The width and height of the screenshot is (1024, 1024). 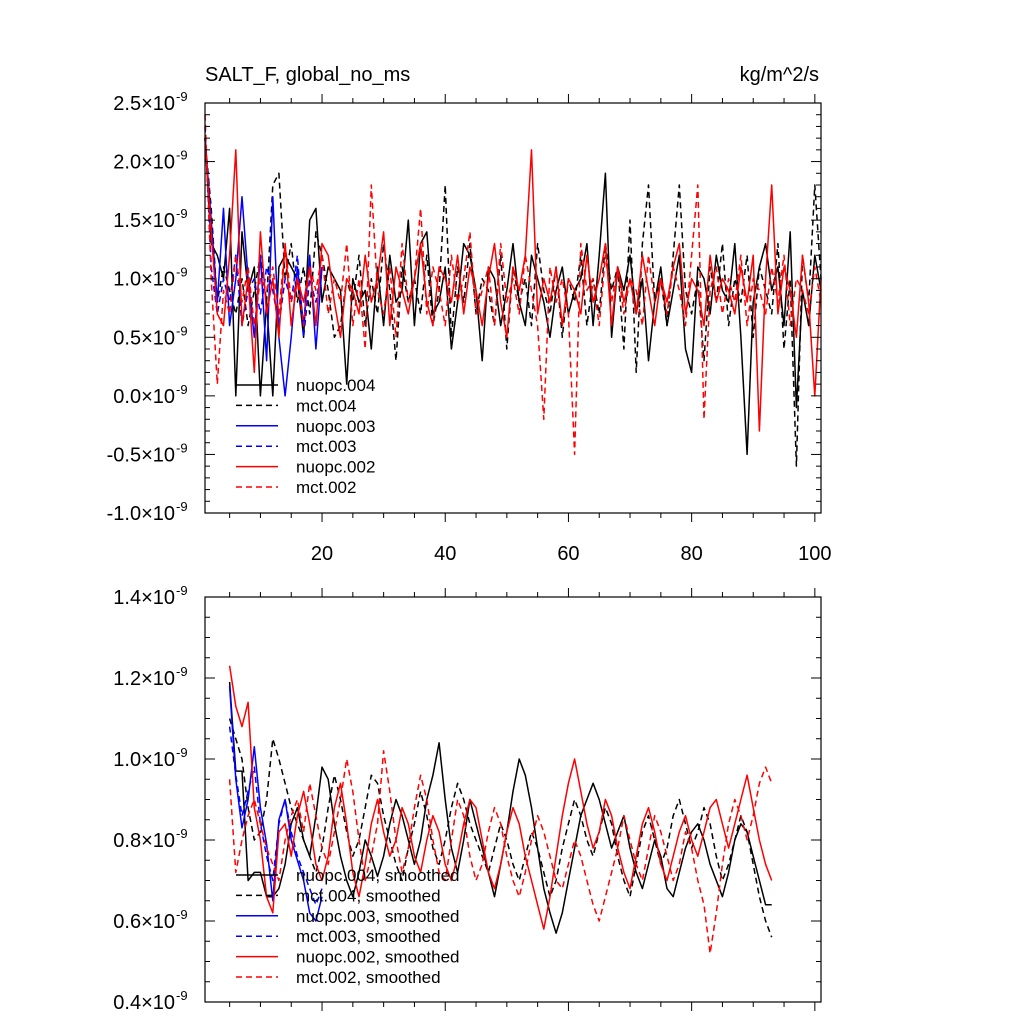 I want to click on y-tick-label: 0.4×10, so click(x=144, y=1003).